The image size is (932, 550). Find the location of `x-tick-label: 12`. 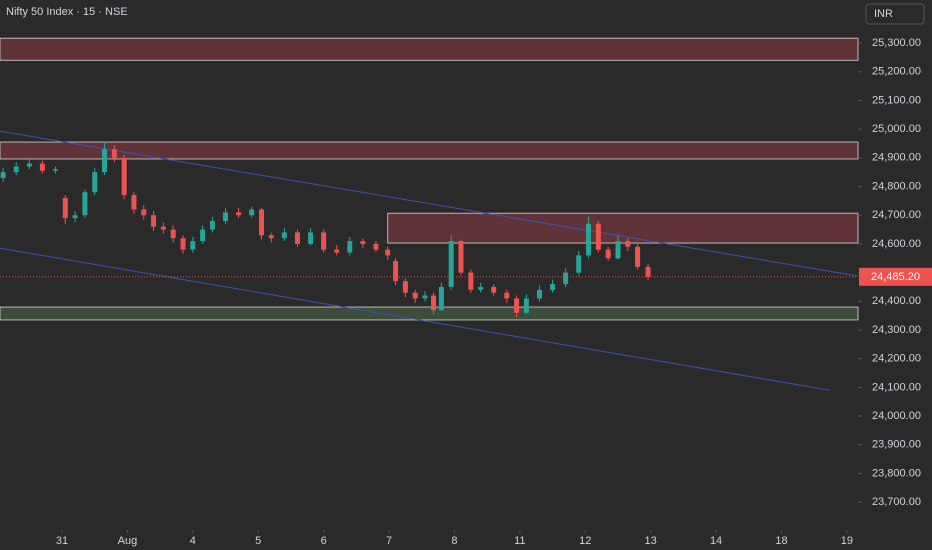

x-tick-label: 12 is located at coordinates (585, 541).